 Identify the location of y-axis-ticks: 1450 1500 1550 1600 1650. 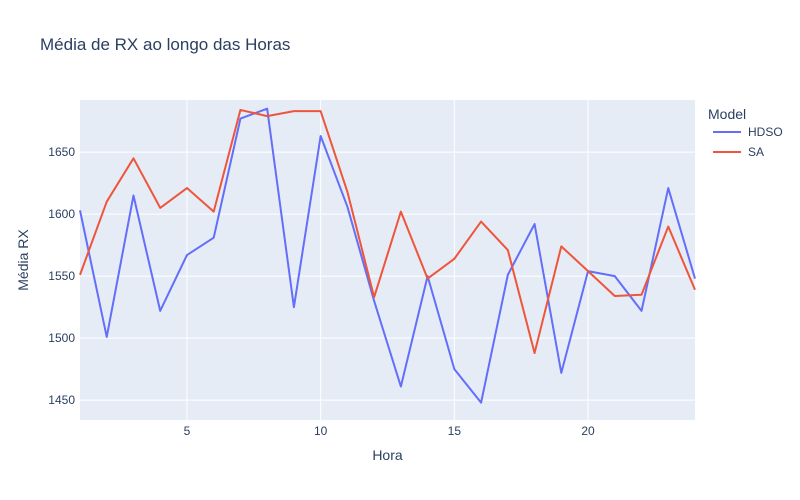
(61, 276).